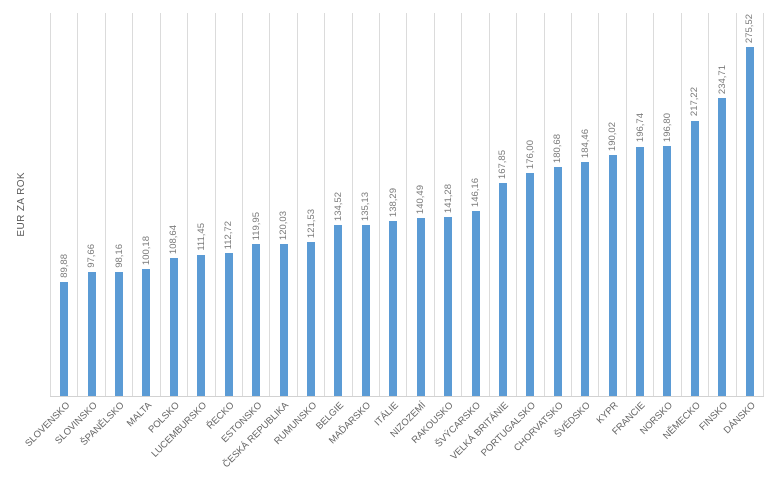  What do you see at coordinates (411, 226) in the screenshot?
I see `bar-column: 140,49 NIZOZEMÍ` at bounding box center [411, 226].